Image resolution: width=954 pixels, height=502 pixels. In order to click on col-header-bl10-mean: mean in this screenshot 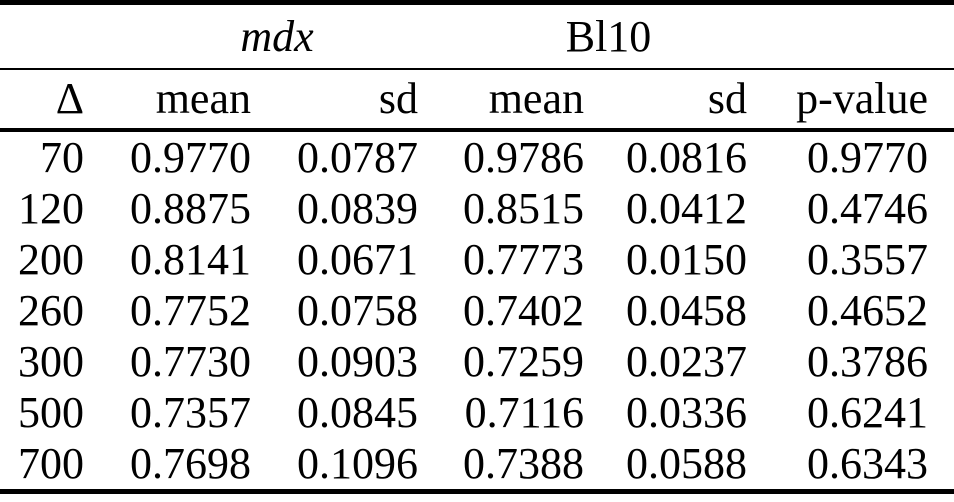, I will do `click(527, 100)`.